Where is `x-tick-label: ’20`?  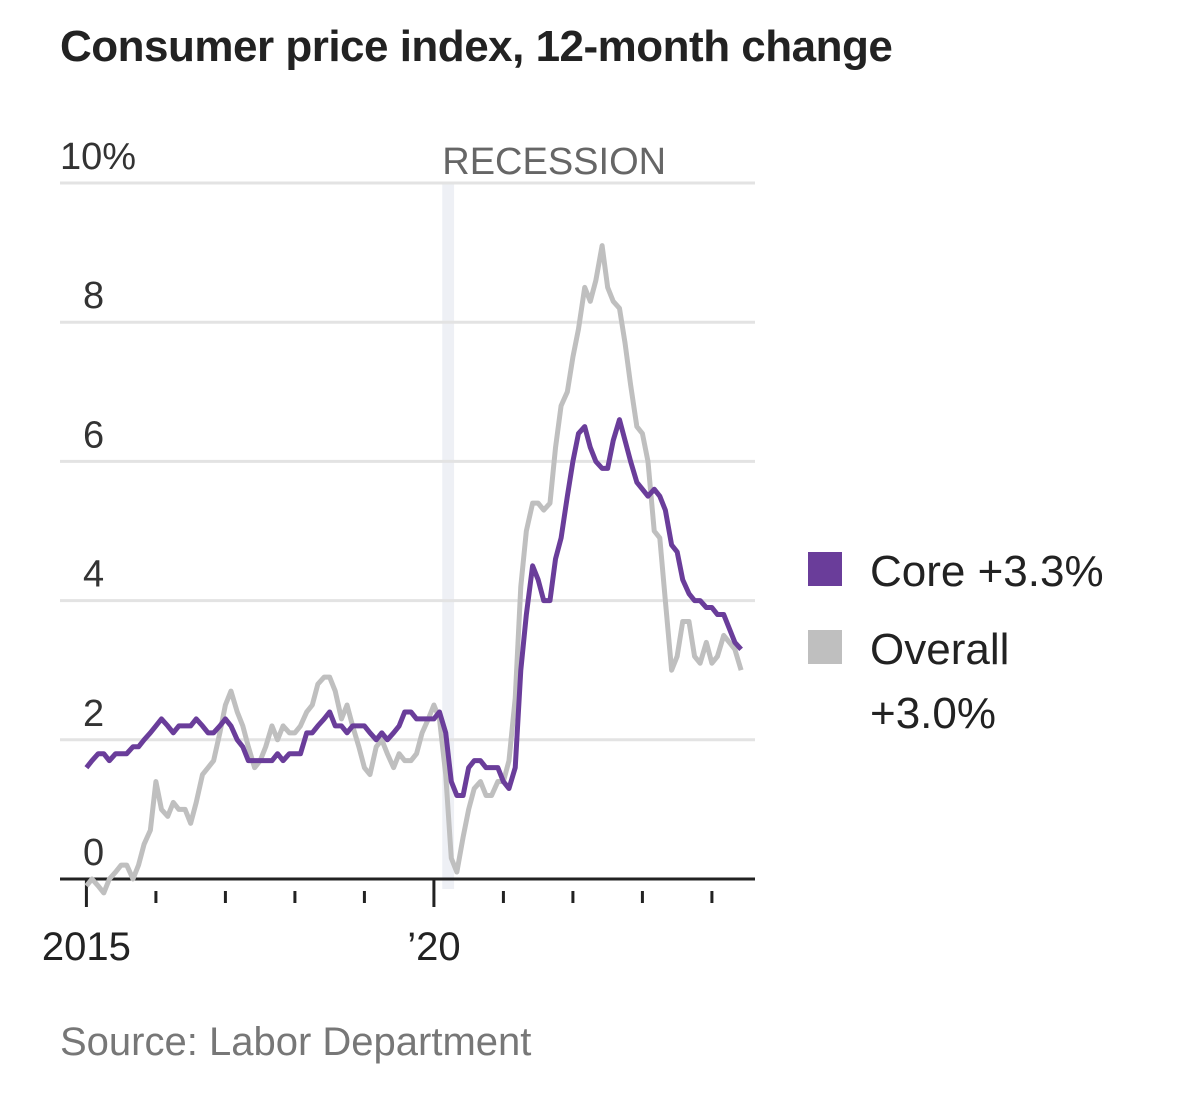
x-tick-label: ’20 is located at coordinates (433, 947).